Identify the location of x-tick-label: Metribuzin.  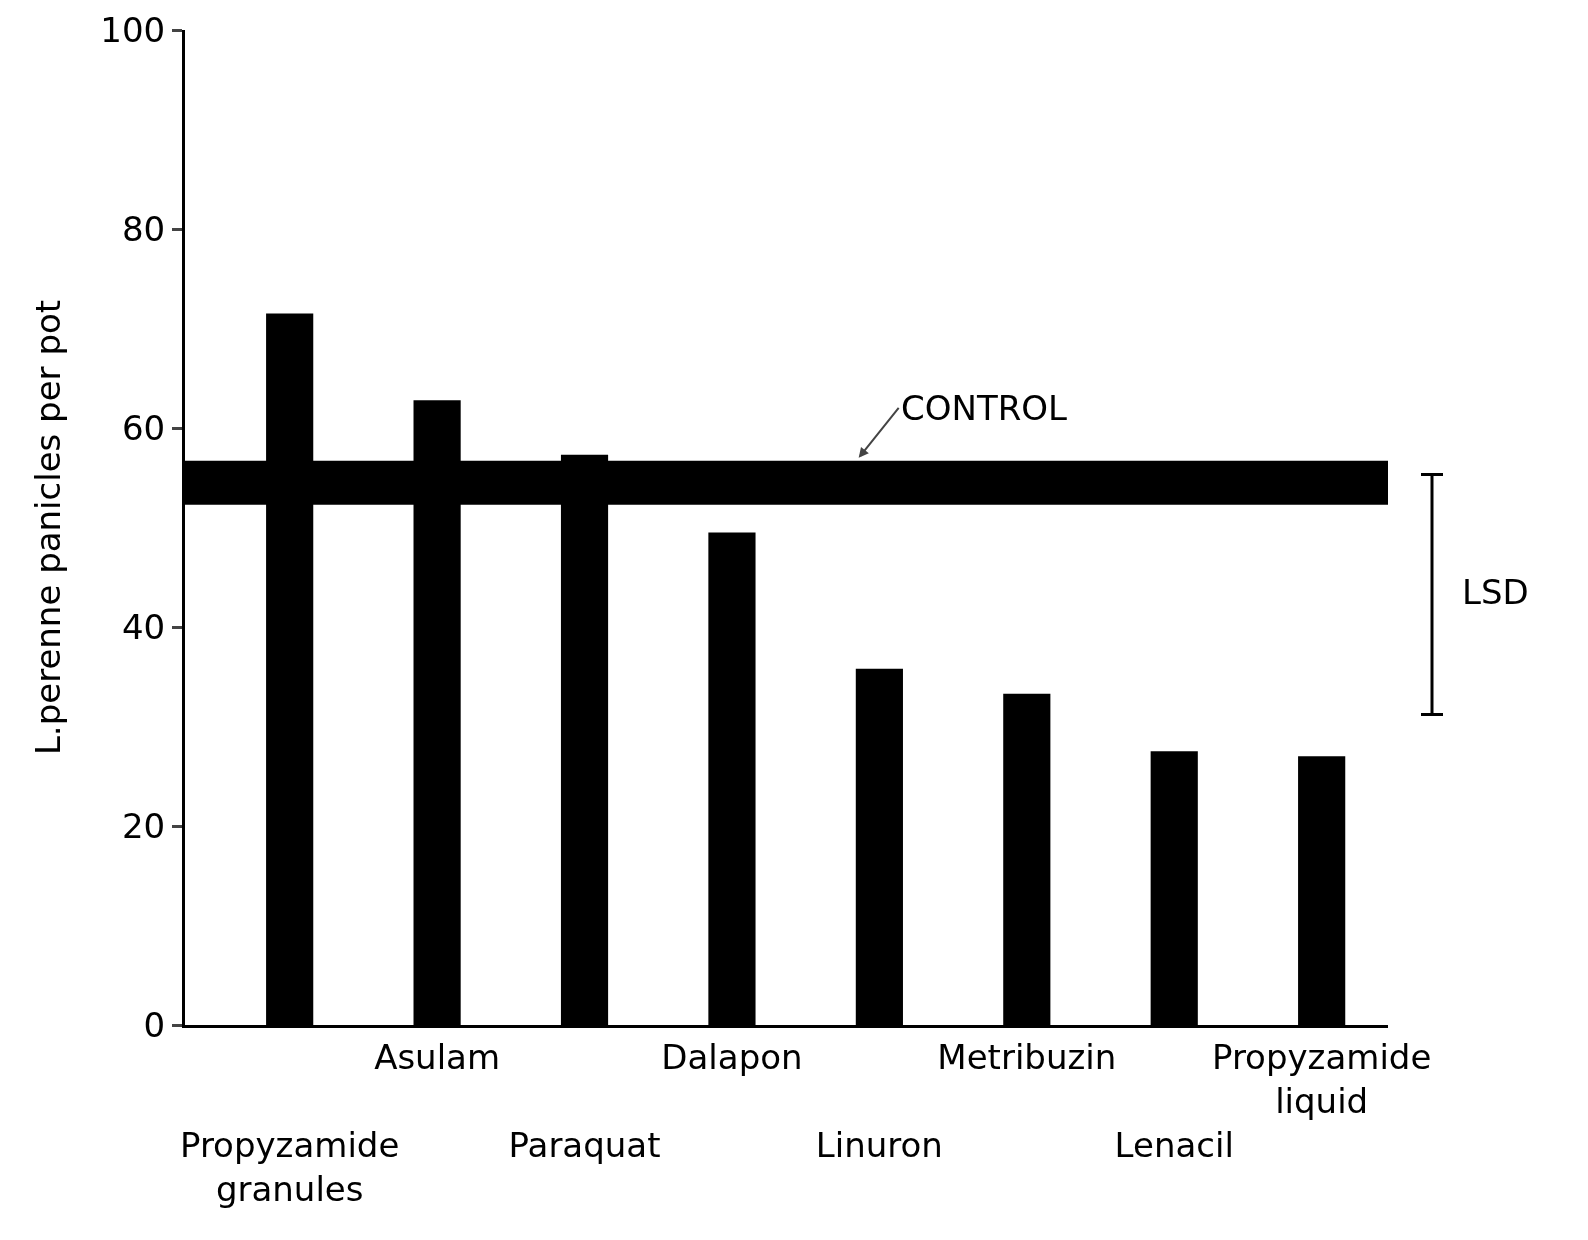
(1027, 1056).